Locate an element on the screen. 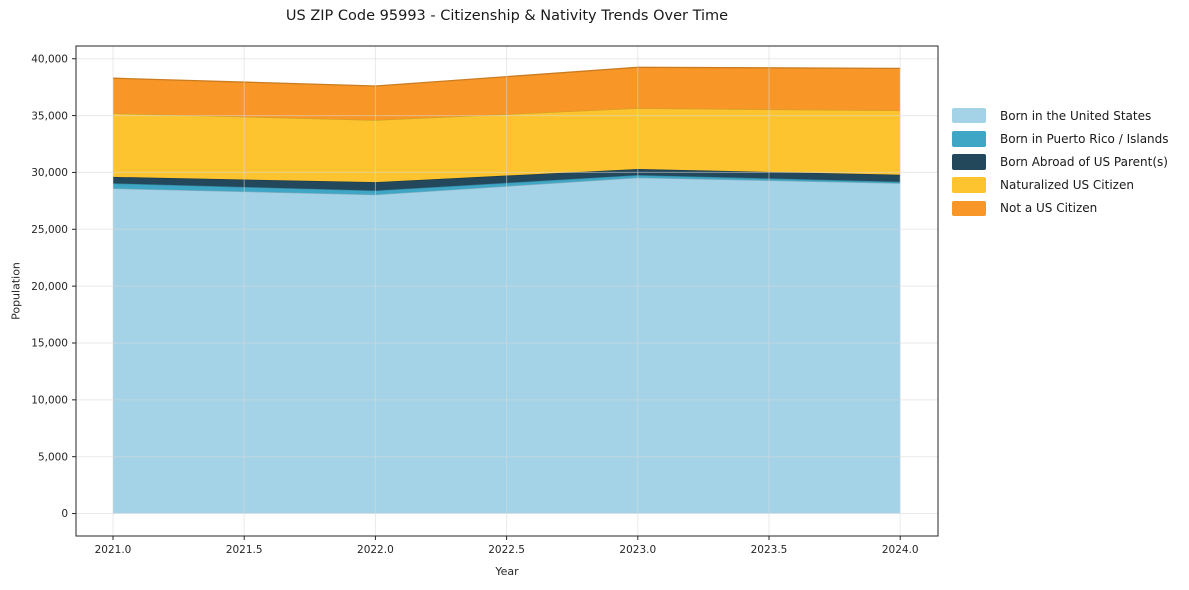 The image size is (1189, 590). legend-item-naturalized: Naturalized US Citizen is located at coordinates (1060, 185).